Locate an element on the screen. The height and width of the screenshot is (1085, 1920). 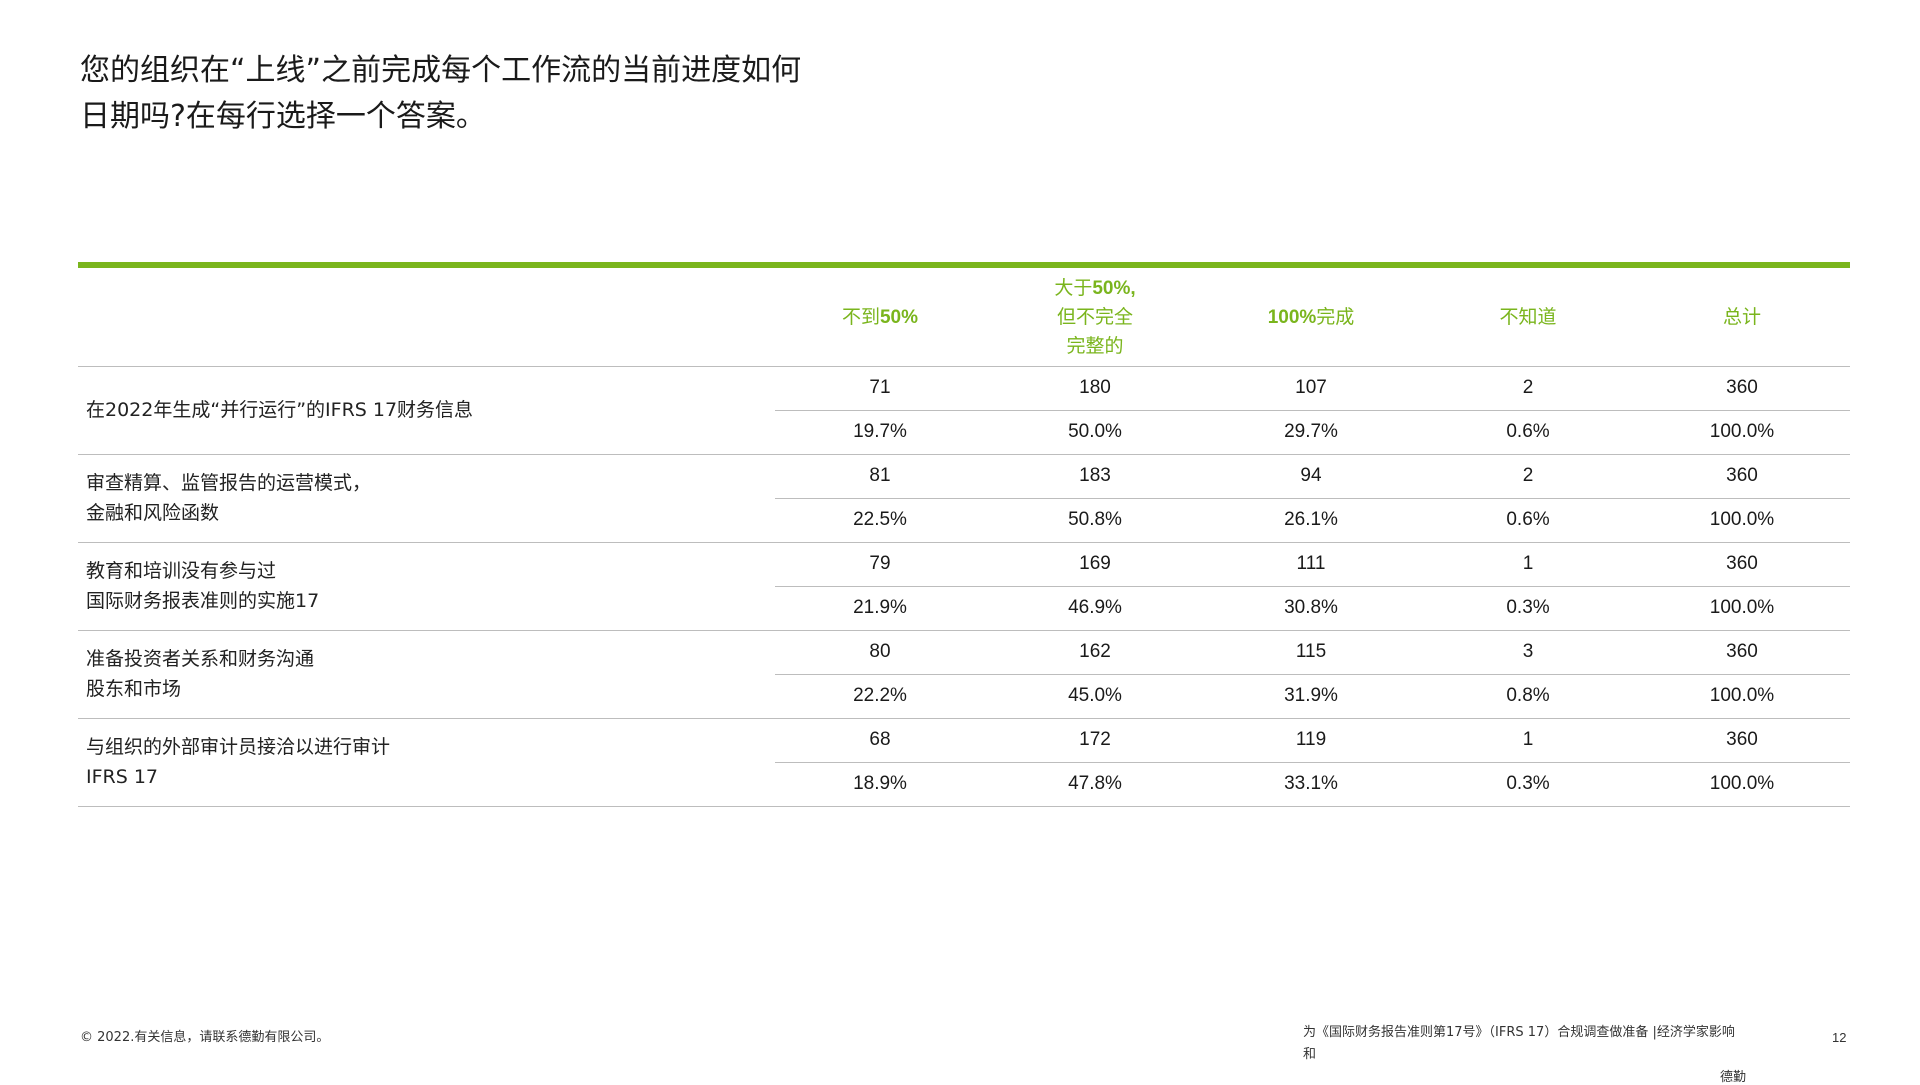
count-cell: 180 is located at coordinates (1095, 387).